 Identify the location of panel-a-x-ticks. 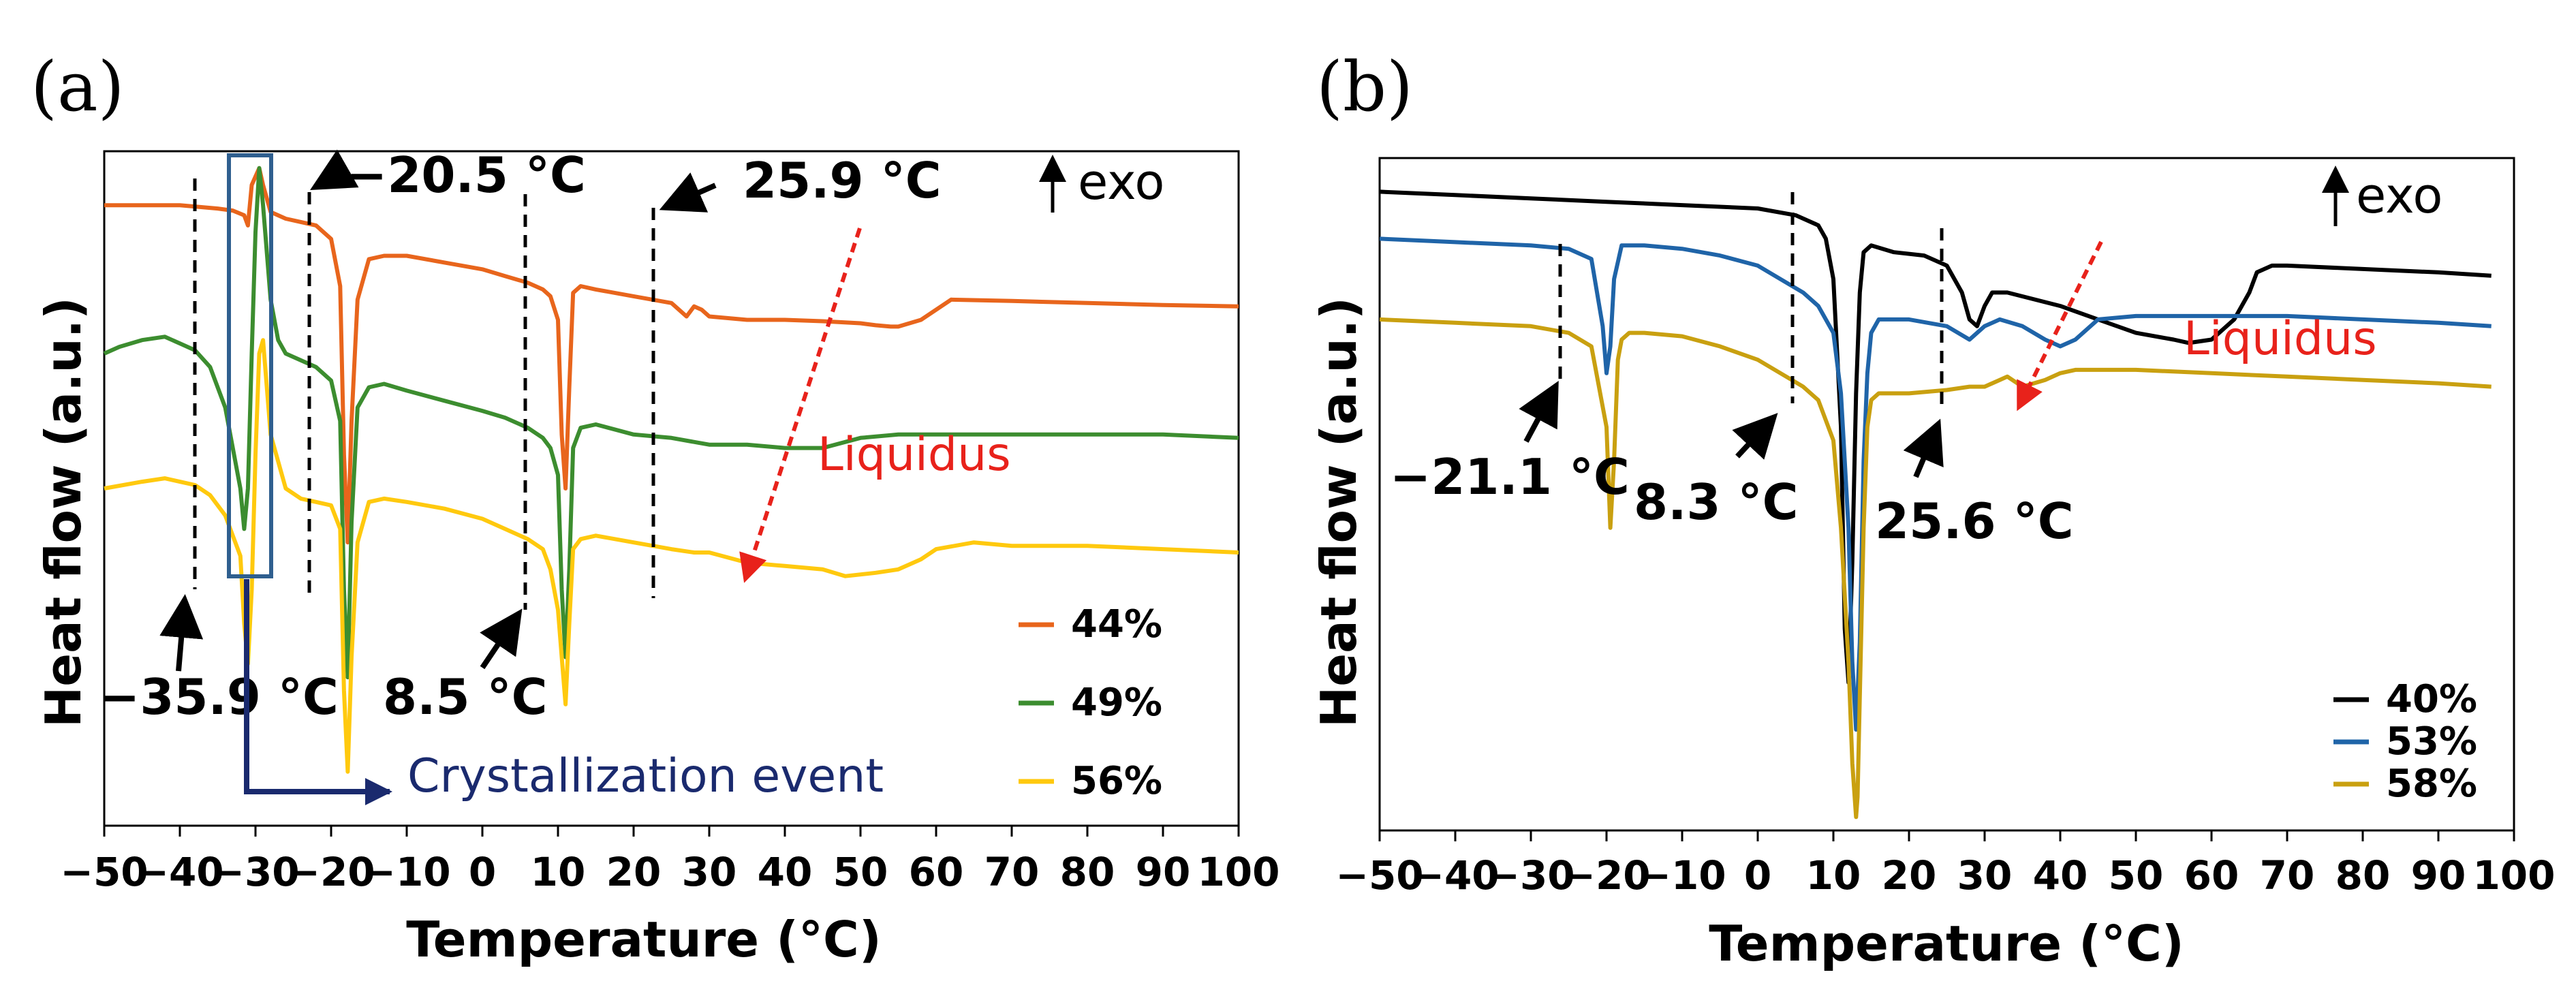
(671, 831).